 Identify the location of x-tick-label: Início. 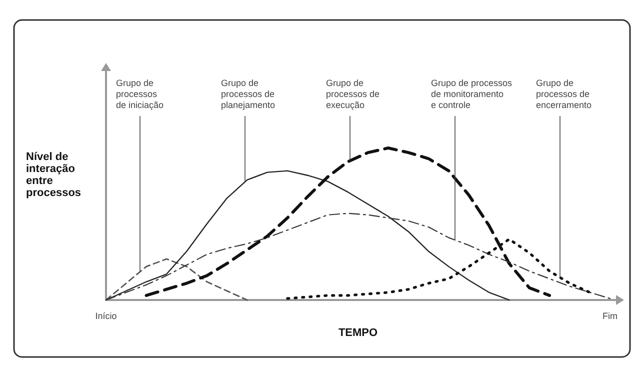
(106, 316).